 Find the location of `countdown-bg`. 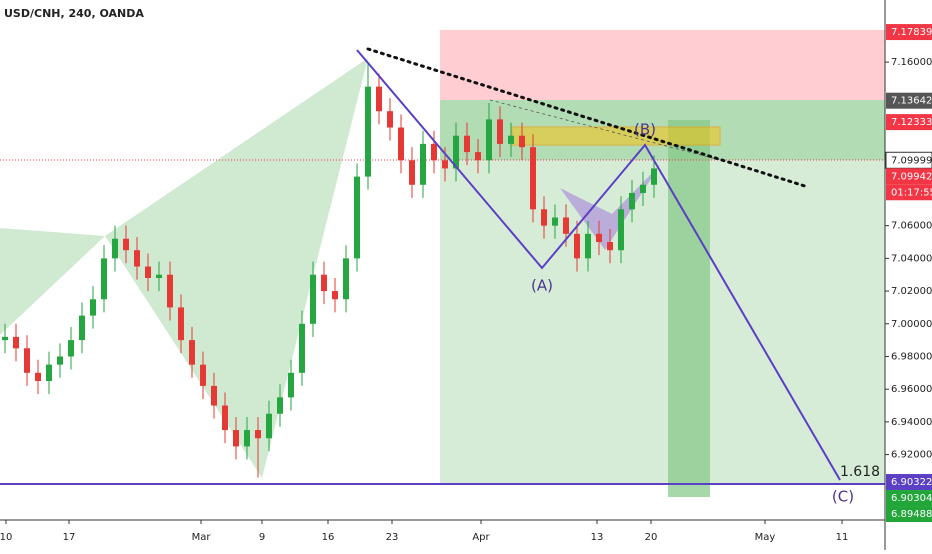

countdown-bg is located at coordinates (909, 192).